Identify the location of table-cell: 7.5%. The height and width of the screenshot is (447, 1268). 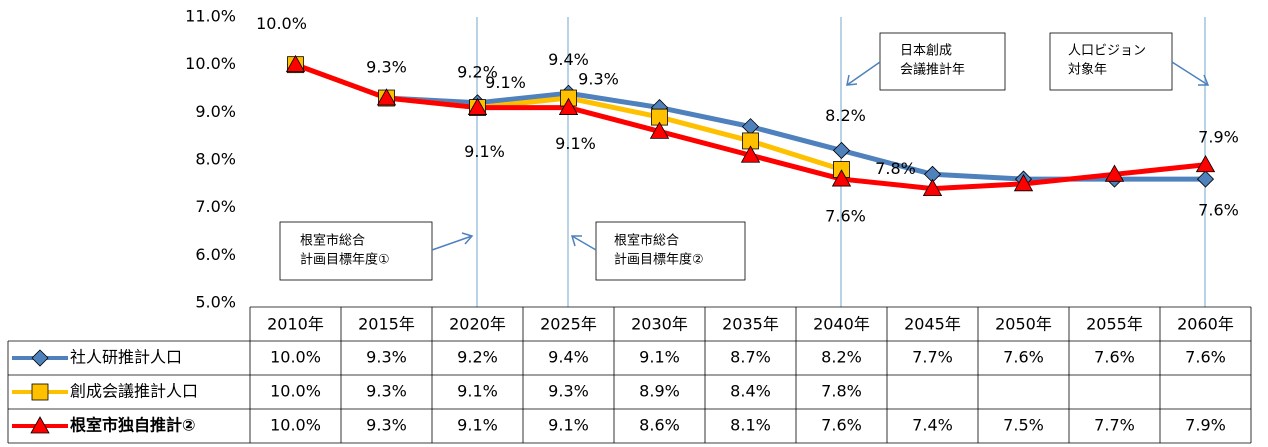
(1023, 425).